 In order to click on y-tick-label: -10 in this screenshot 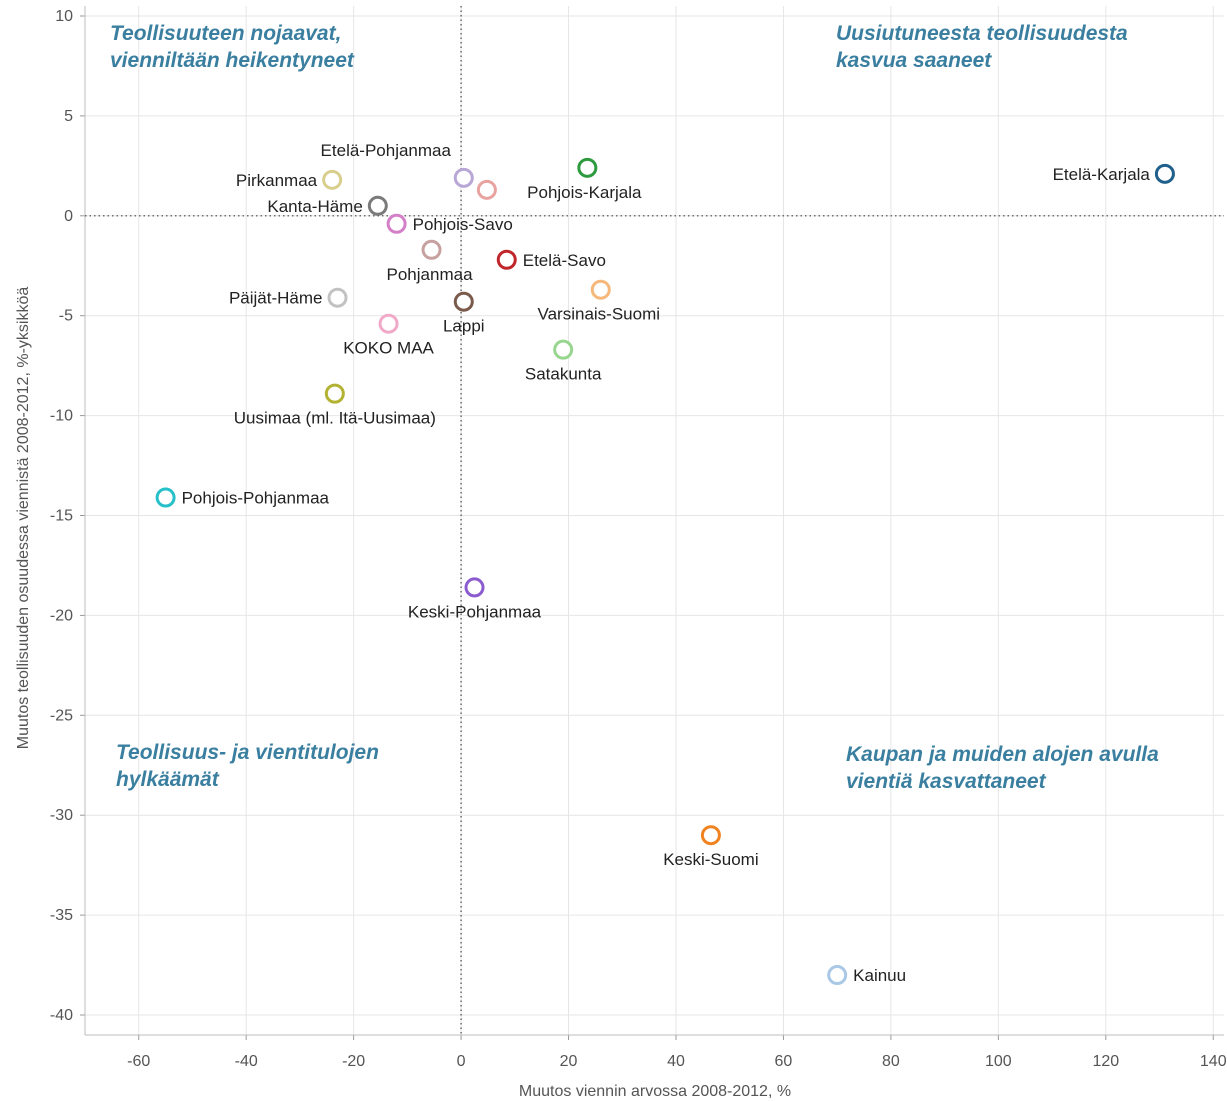, I will do `click(61, 416)`.